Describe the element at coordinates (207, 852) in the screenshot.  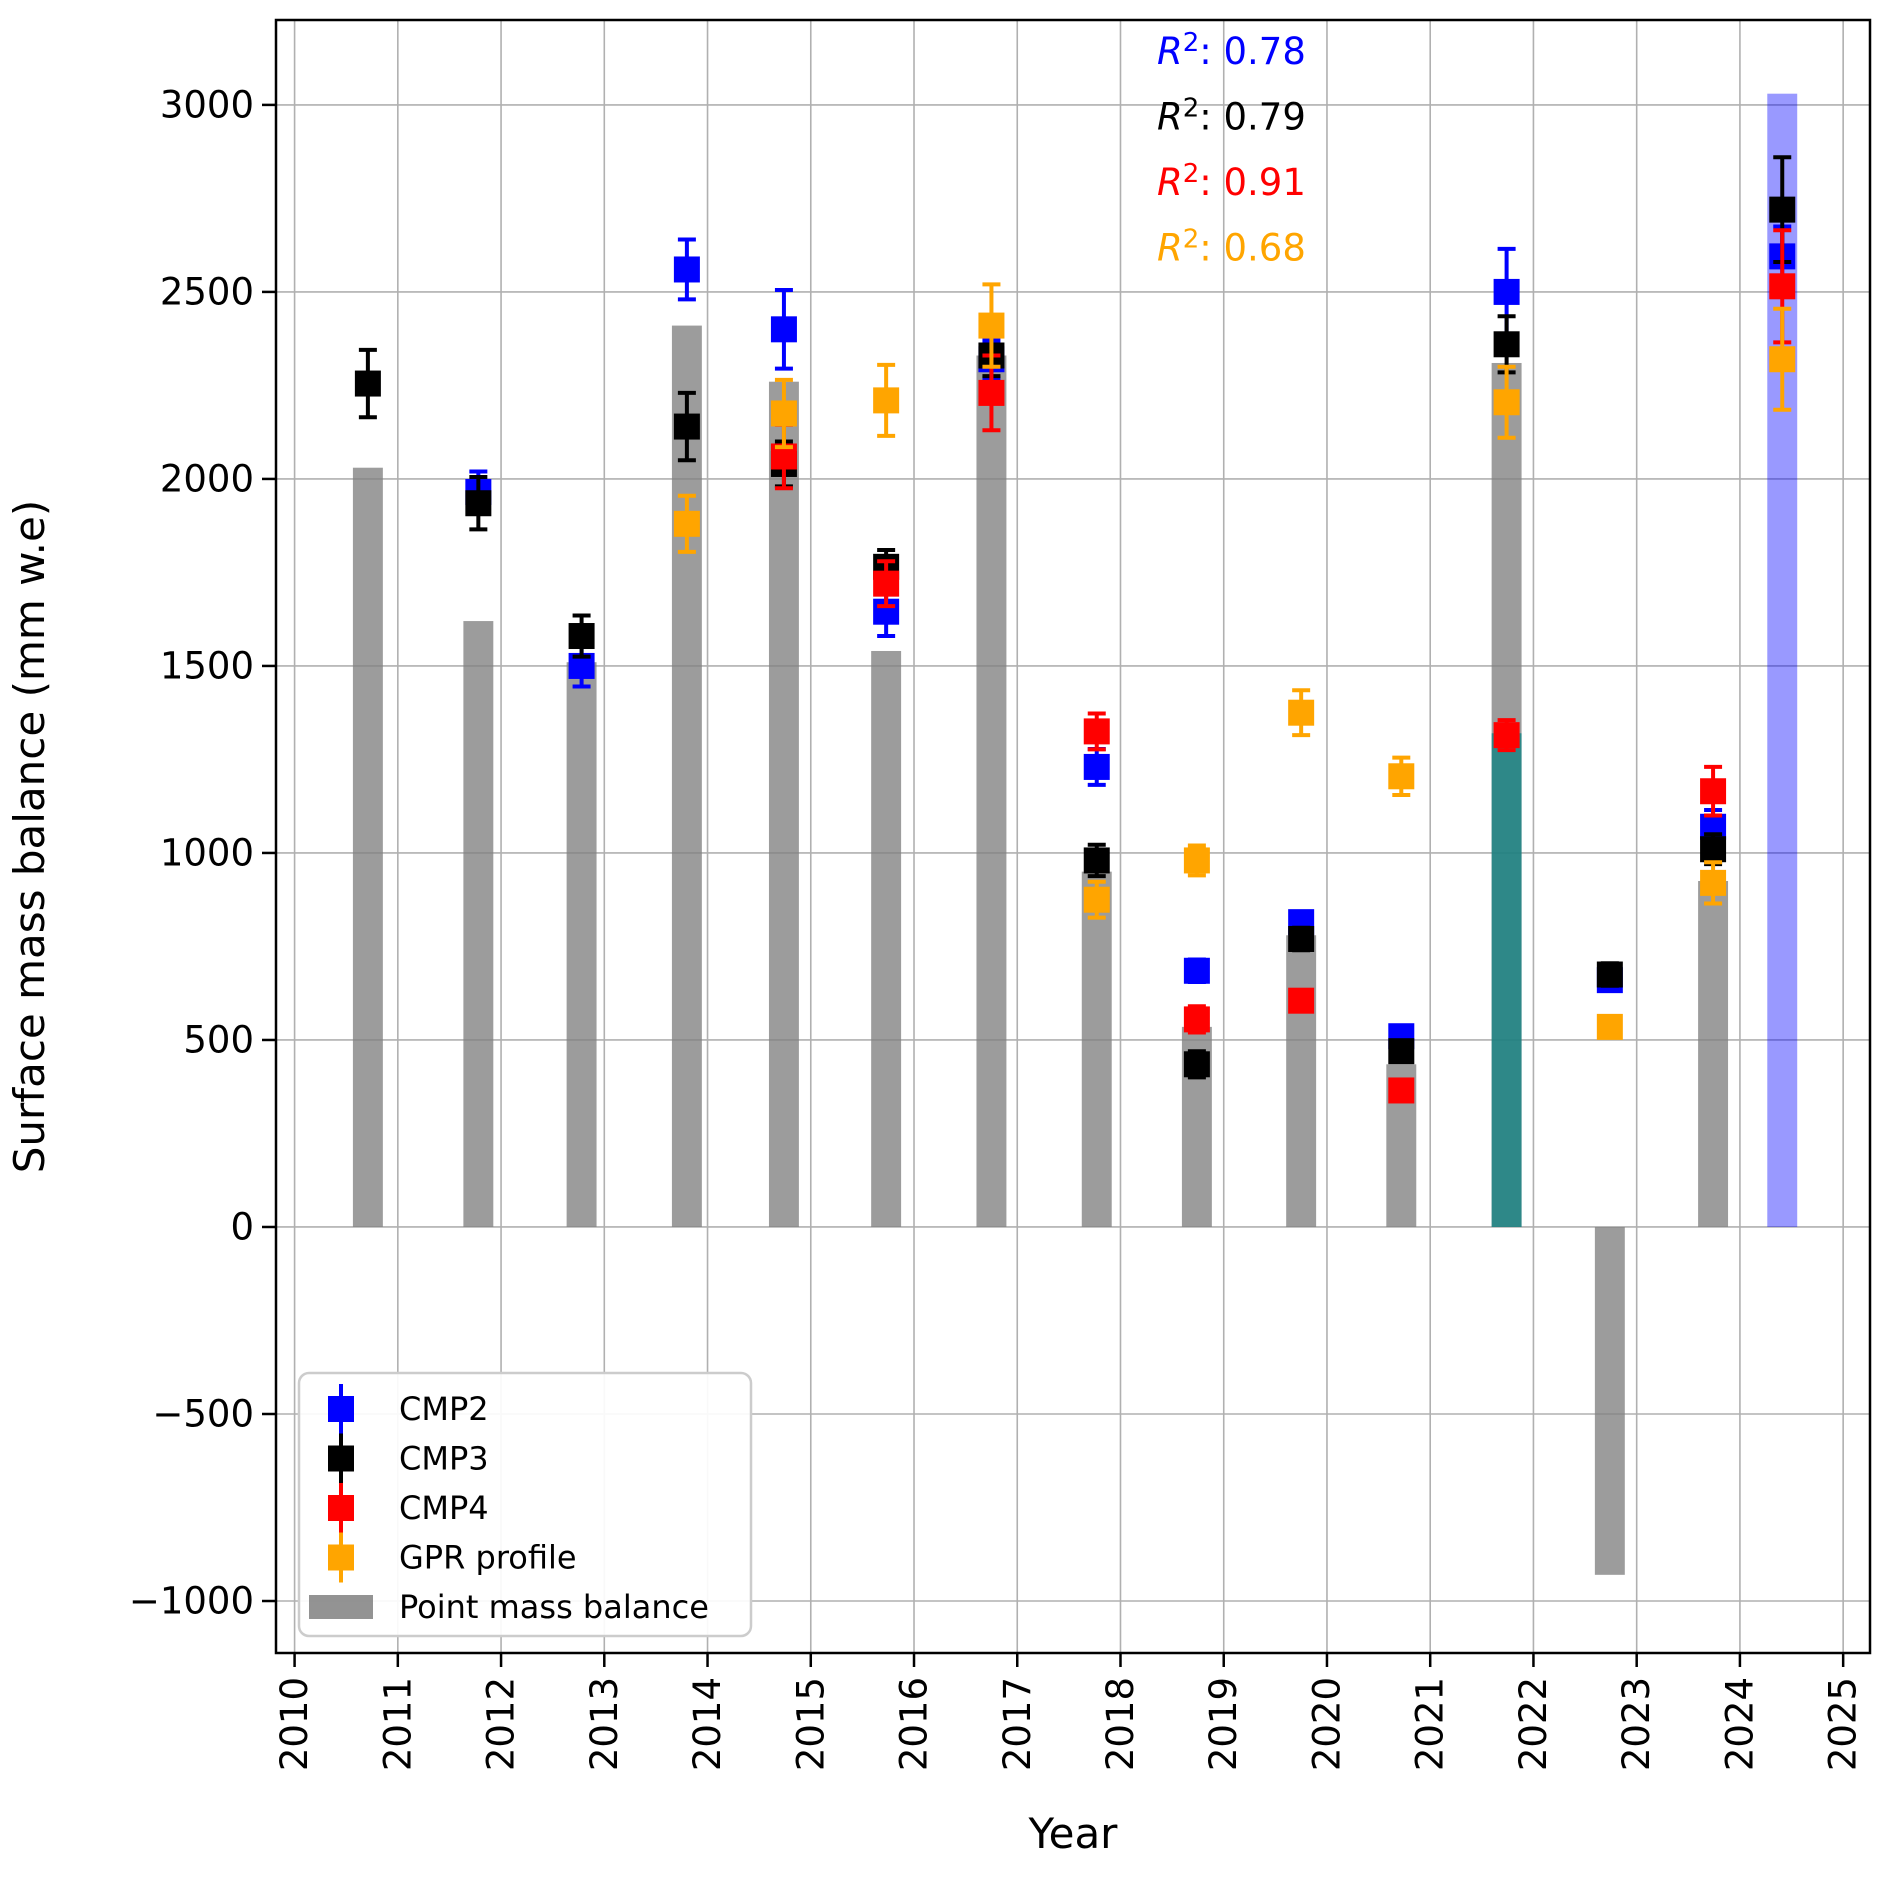
I see `y-tick-label: 1000` at that location.